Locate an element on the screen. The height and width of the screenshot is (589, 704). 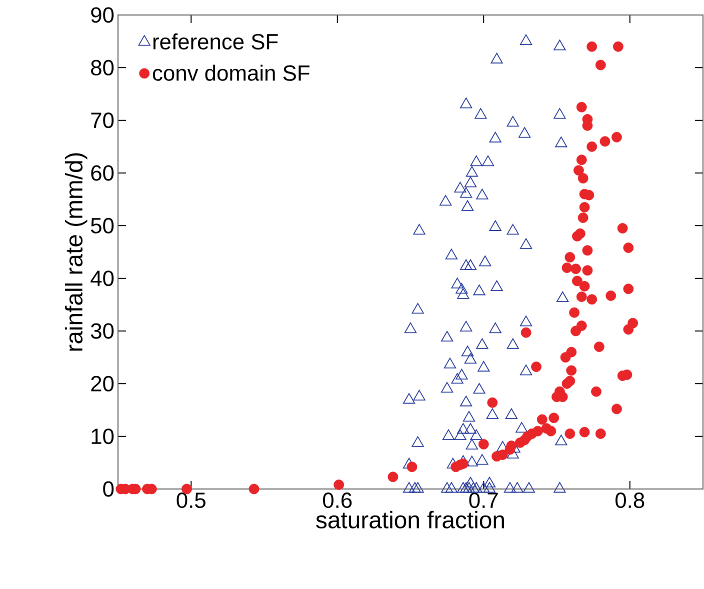
x-tick-label: 0.8 is located at coordinates (630, 500).